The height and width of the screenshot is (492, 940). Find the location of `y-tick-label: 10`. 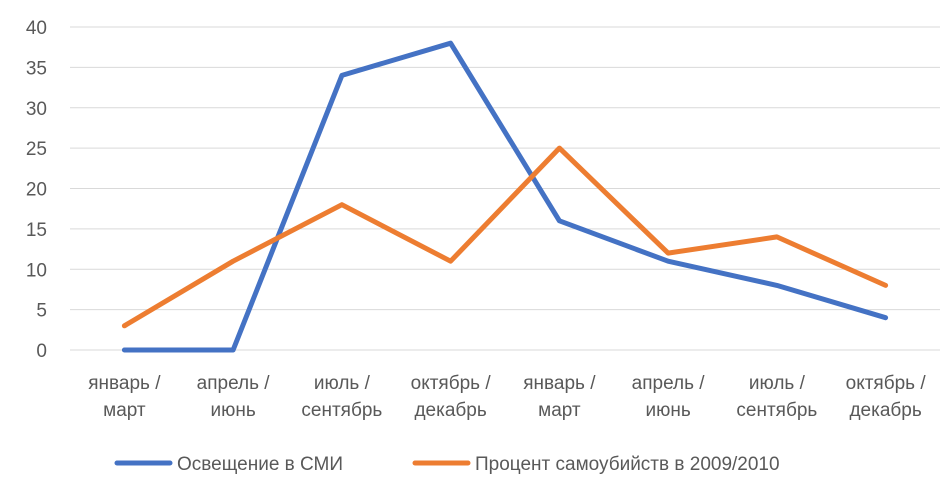

y-tick-label: 10 is located at coordinates (36, 270).